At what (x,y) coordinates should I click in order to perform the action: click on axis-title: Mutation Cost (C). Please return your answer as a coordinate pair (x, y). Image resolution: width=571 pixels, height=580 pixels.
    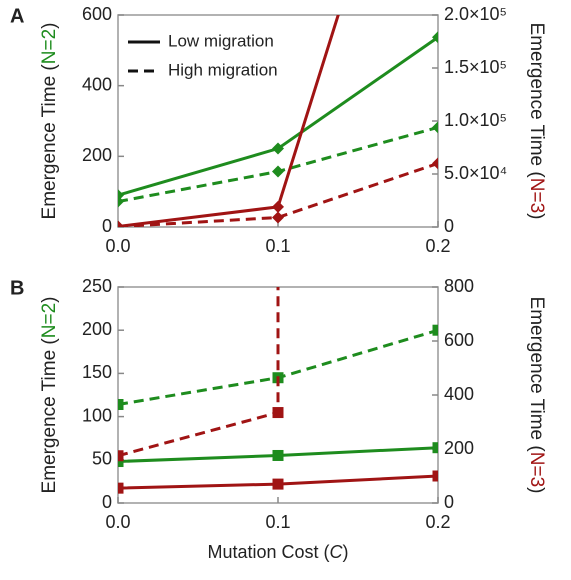
    Looking at the image, I should click on (277, 552).